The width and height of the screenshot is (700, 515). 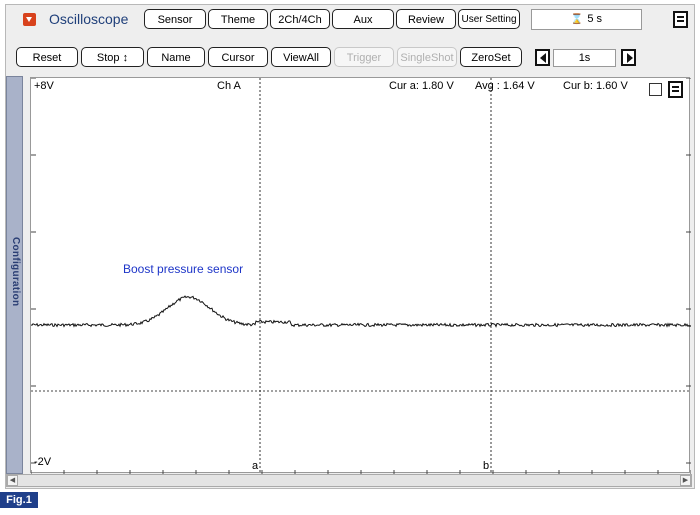 What do you see at coordinates (364, 57) in the screenshot?
I see `trigger-button: Trigger` at bounding box center [364, 57].